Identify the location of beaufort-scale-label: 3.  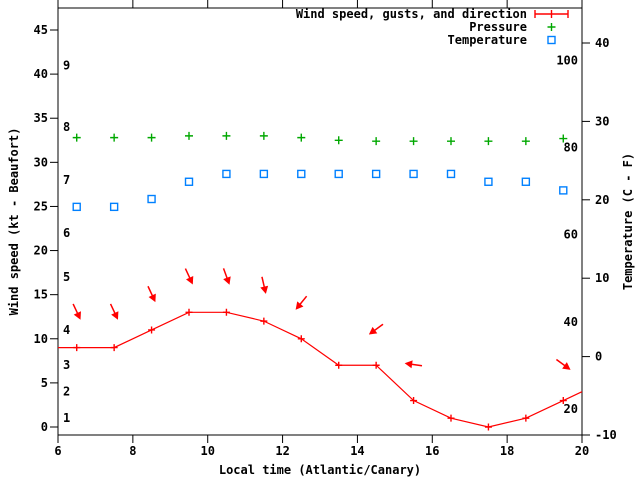
(66, 365).